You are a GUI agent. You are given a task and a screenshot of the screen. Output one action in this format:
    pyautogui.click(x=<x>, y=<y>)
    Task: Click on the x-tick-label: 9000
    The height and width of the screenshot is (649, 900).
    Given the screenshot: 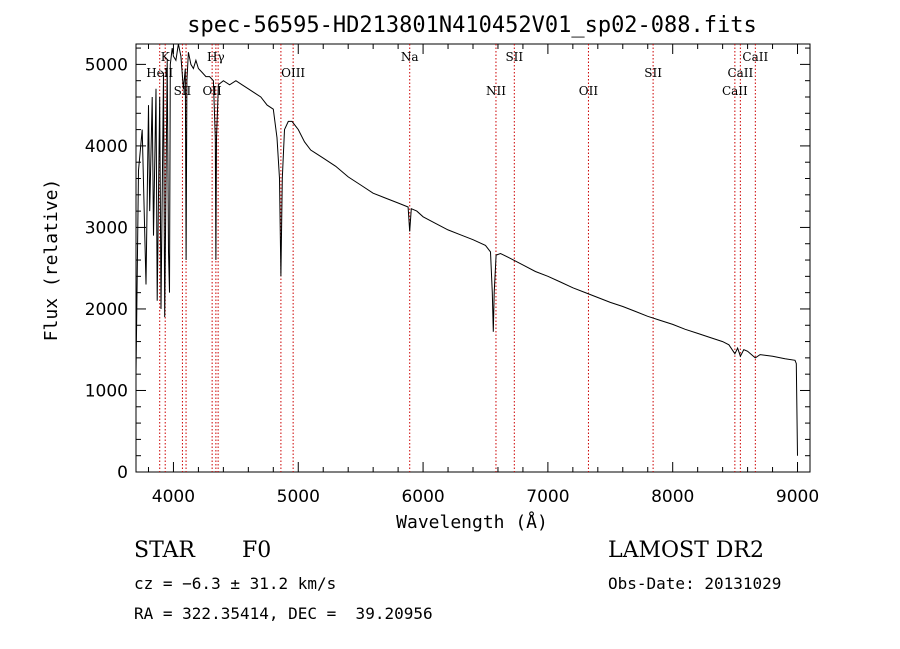 What is the action you would take?
    pyautogui.click(x=797, y=497)
    